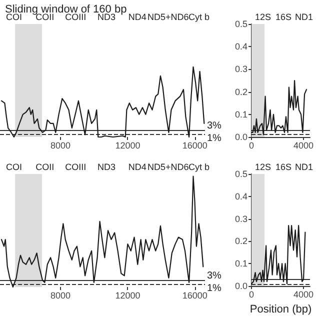 The width and height of the screenshot is (320, 320). What do you see at coordinates (281, 310) in the screenshot?
I see `x-axis-title: Position (bp)` at bounding box center [281, 310].